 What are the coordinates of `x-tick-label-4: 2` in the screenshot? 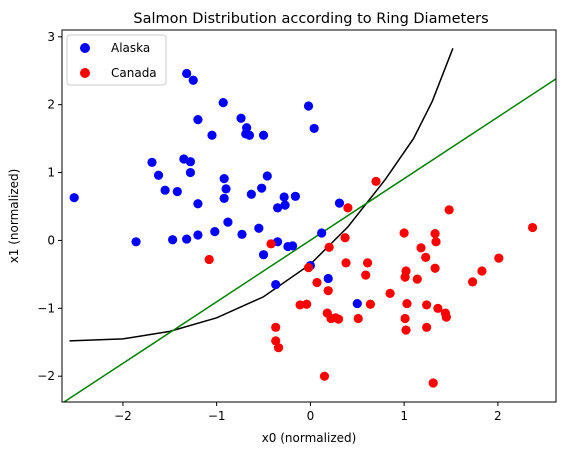 It's located at (498, 416).